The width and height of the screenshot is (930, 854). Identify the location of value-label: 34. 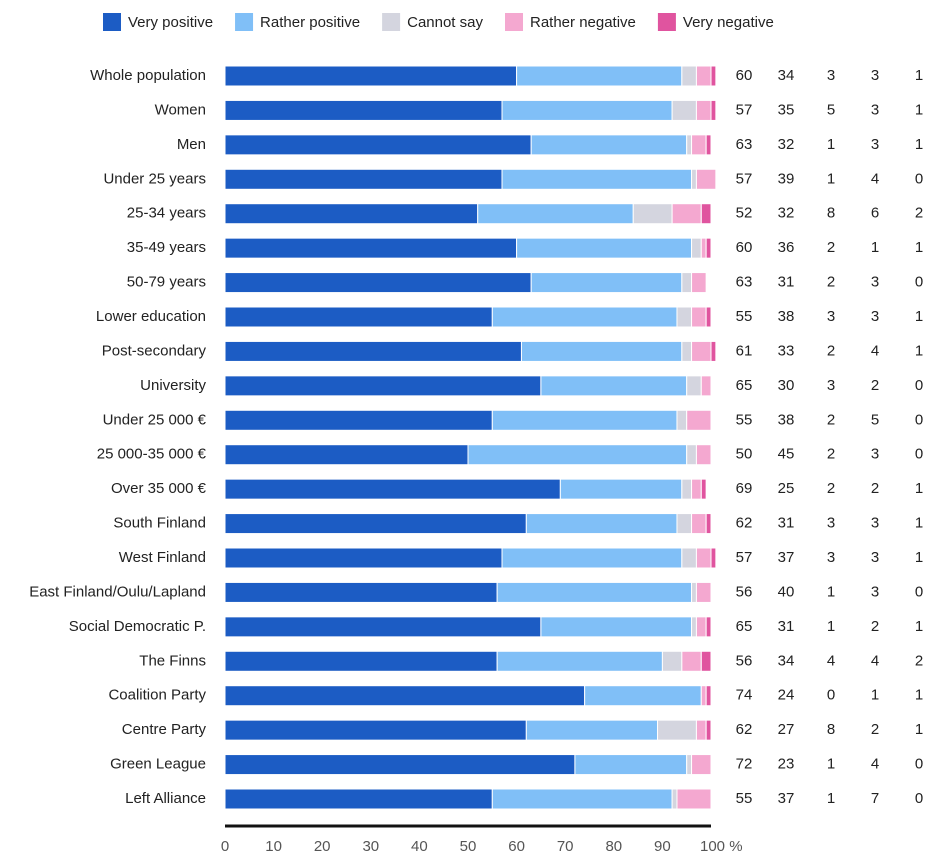
(786, 660).